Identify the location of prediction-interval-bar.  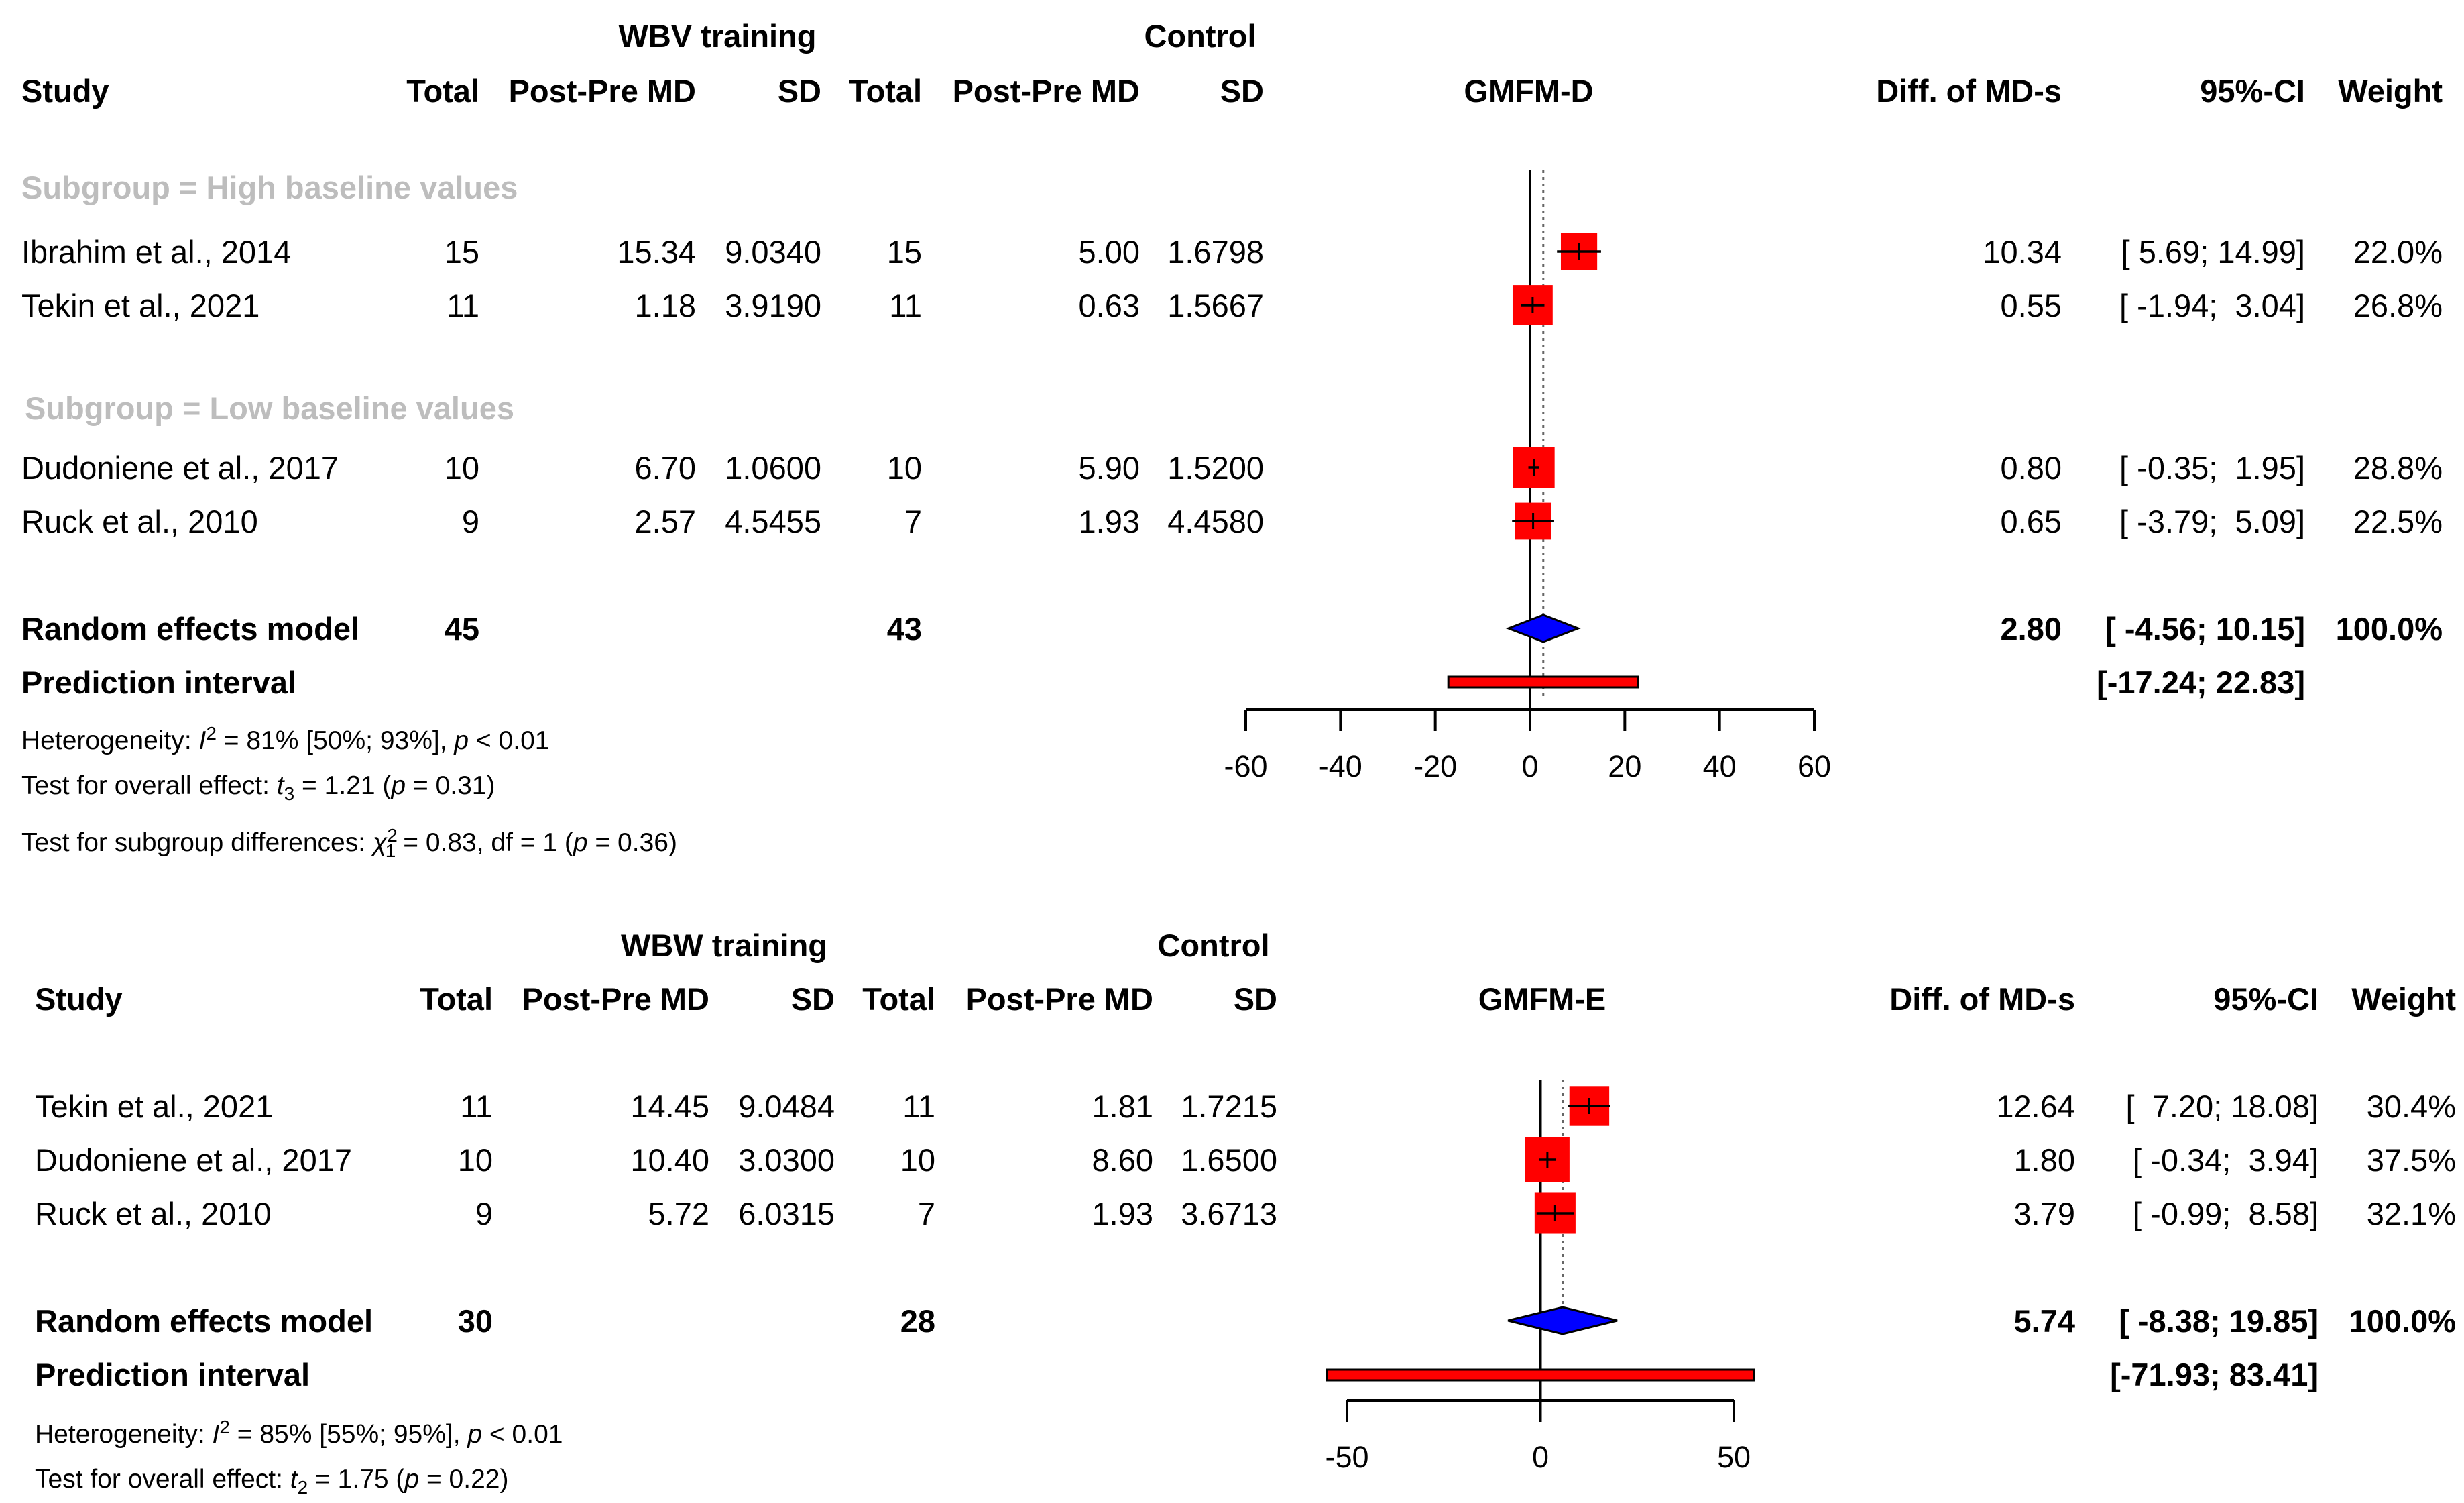
(1540, 1375).